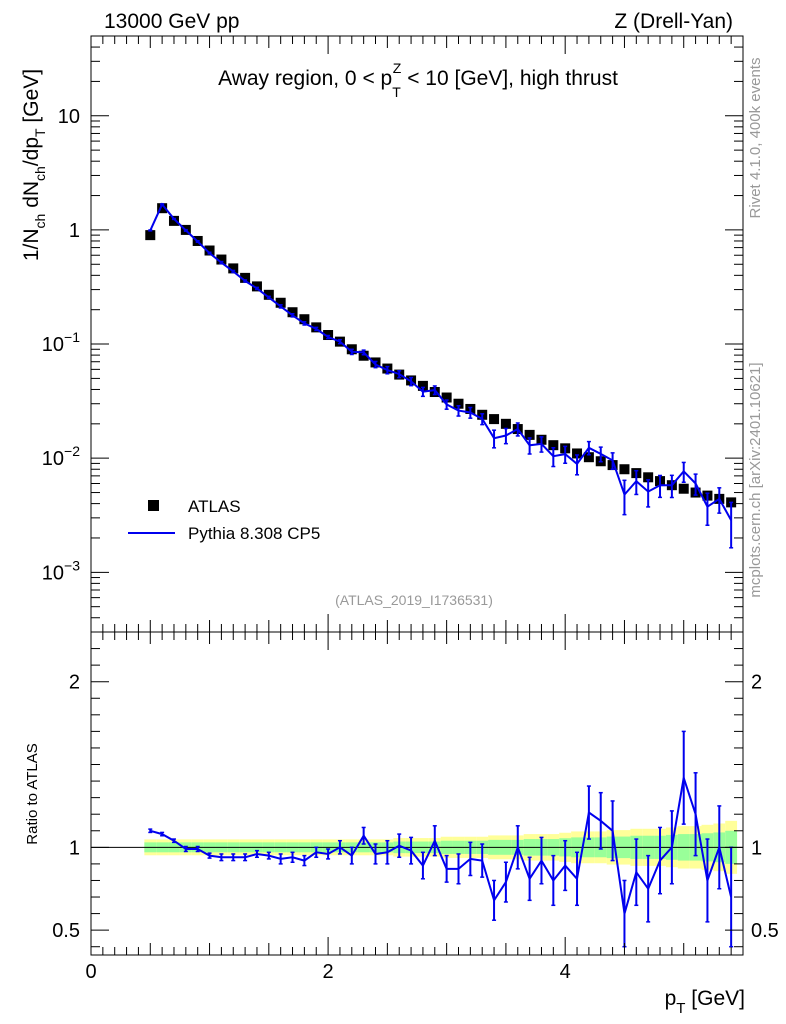 The height and width of the screenshot is (1024, 786). What do you see at coordinates (673, 21) in the screenshot?
I see `header-process-label: Z (Drell-Yan)` at bounding box center [673, 21].